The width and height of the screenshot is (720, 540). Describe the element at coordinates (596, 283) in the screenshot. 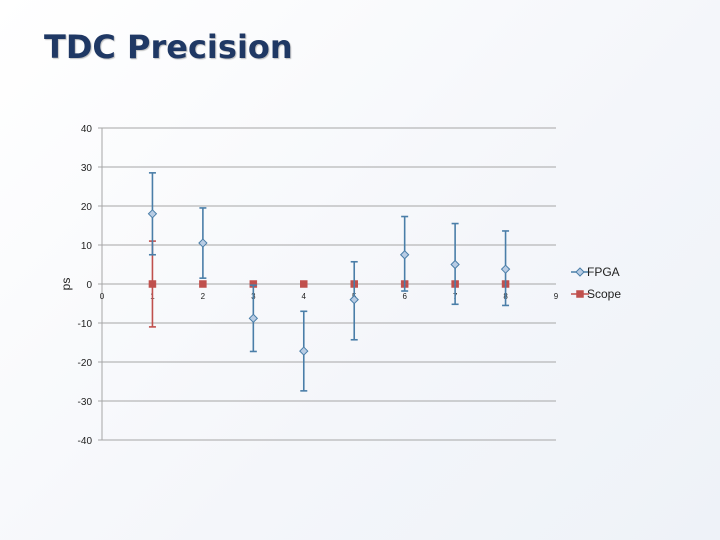

I see `legend: FPGA Scope` at that location.